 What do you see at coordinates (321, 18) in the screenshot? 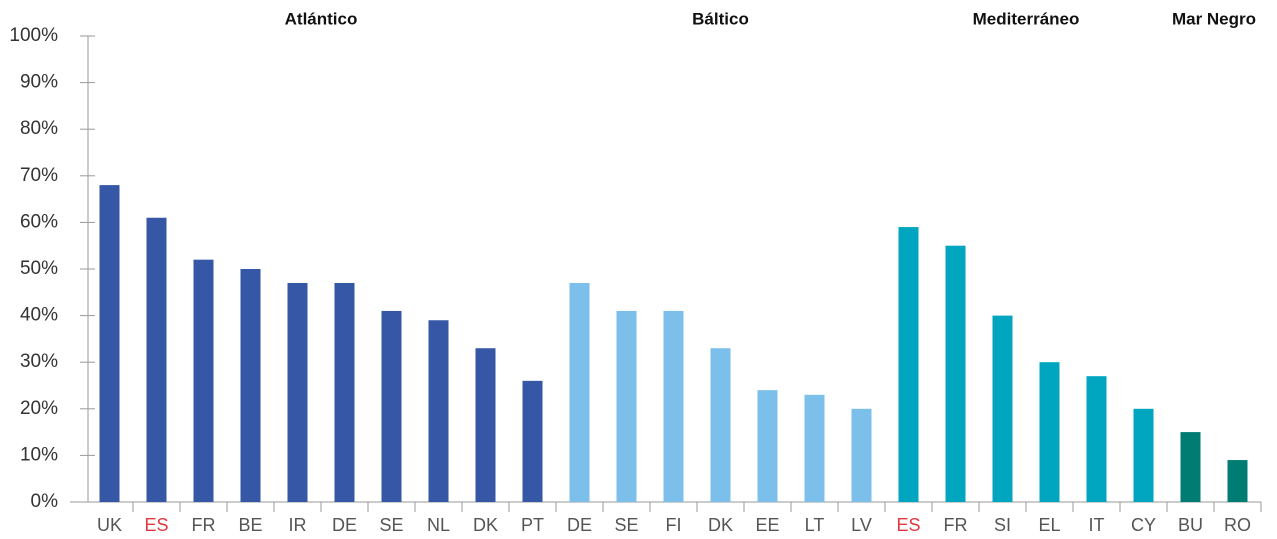
I see `group-label: Atlántico` at bounding box center [321, 18].